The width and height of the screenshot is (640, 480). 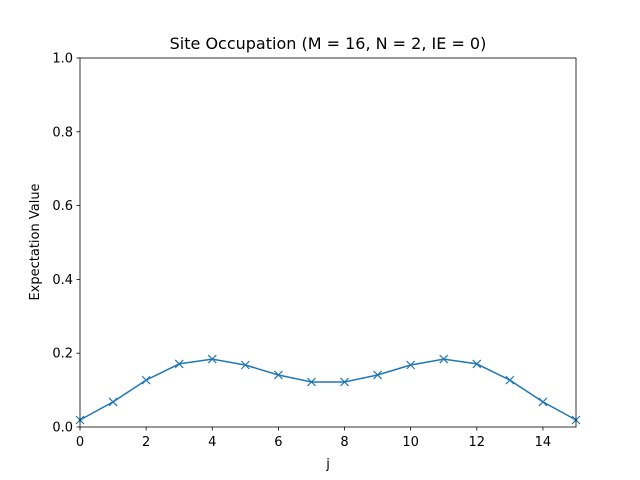 What do you see at coordinates (62, 206) in the screenshot?
I see `y-tick-label: 0.6` at bounding box center [62, 206].